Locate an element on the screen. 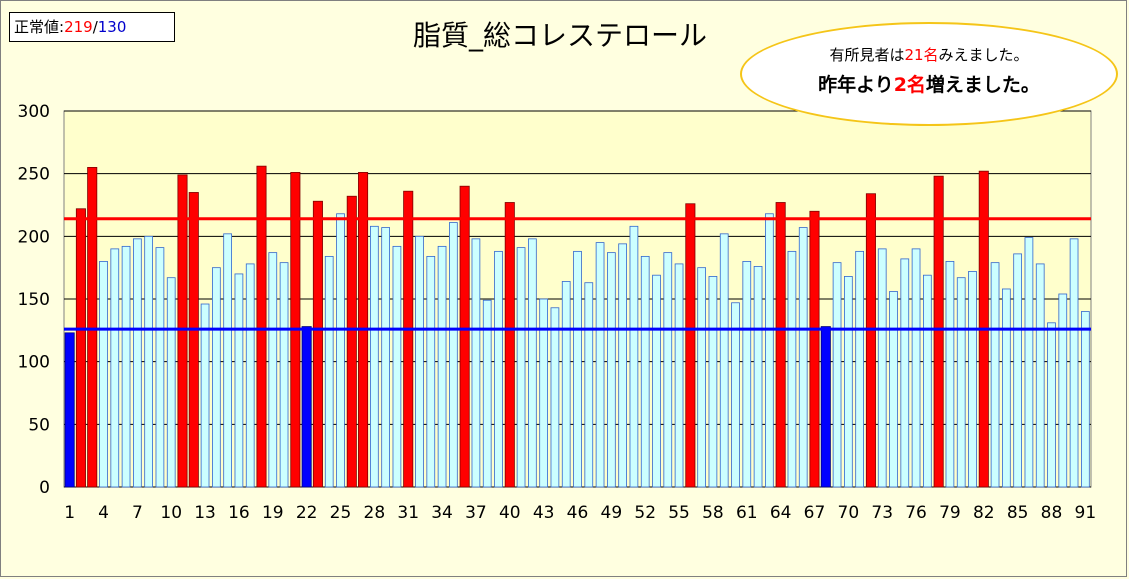 Image resolution: width=1129 pixels, height=579 pixels. callout-line-1-count: 21名 is located at coordinates (921, 55).